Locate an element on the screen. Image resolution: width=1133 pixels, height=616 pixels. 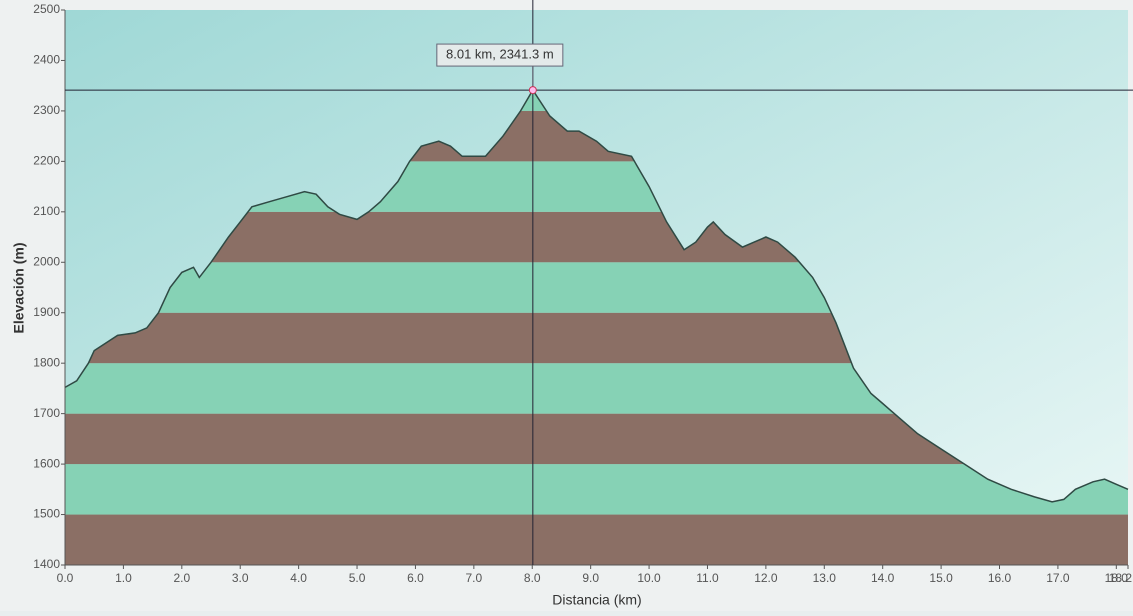
x-tick-label: 18.2 is located at coordinates (1121, 578).